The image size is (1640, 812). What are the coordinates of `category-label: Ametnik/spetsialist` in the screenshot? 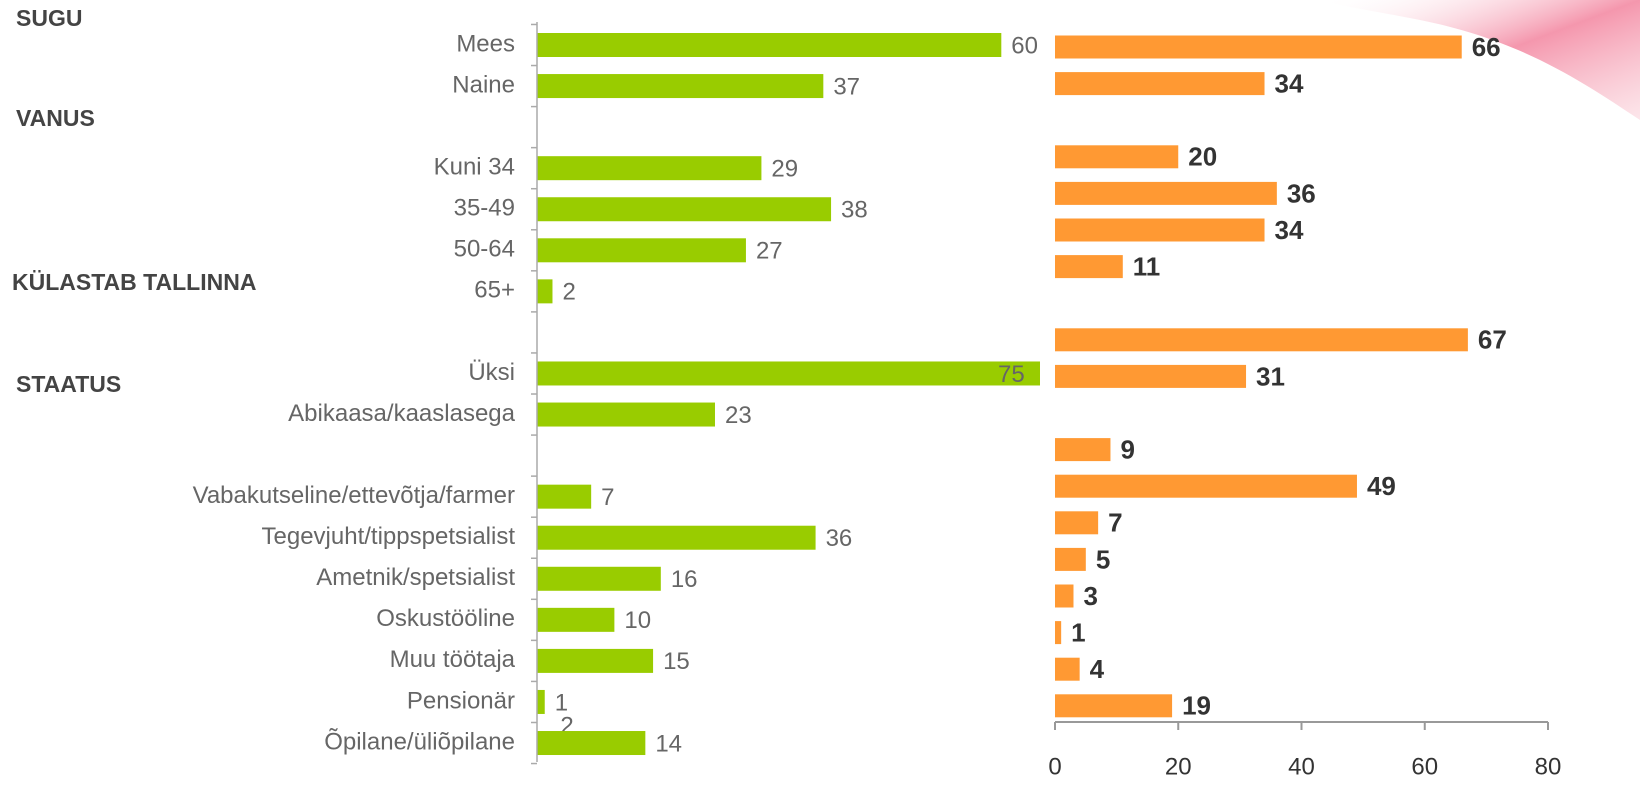 It's located at (415, 577).